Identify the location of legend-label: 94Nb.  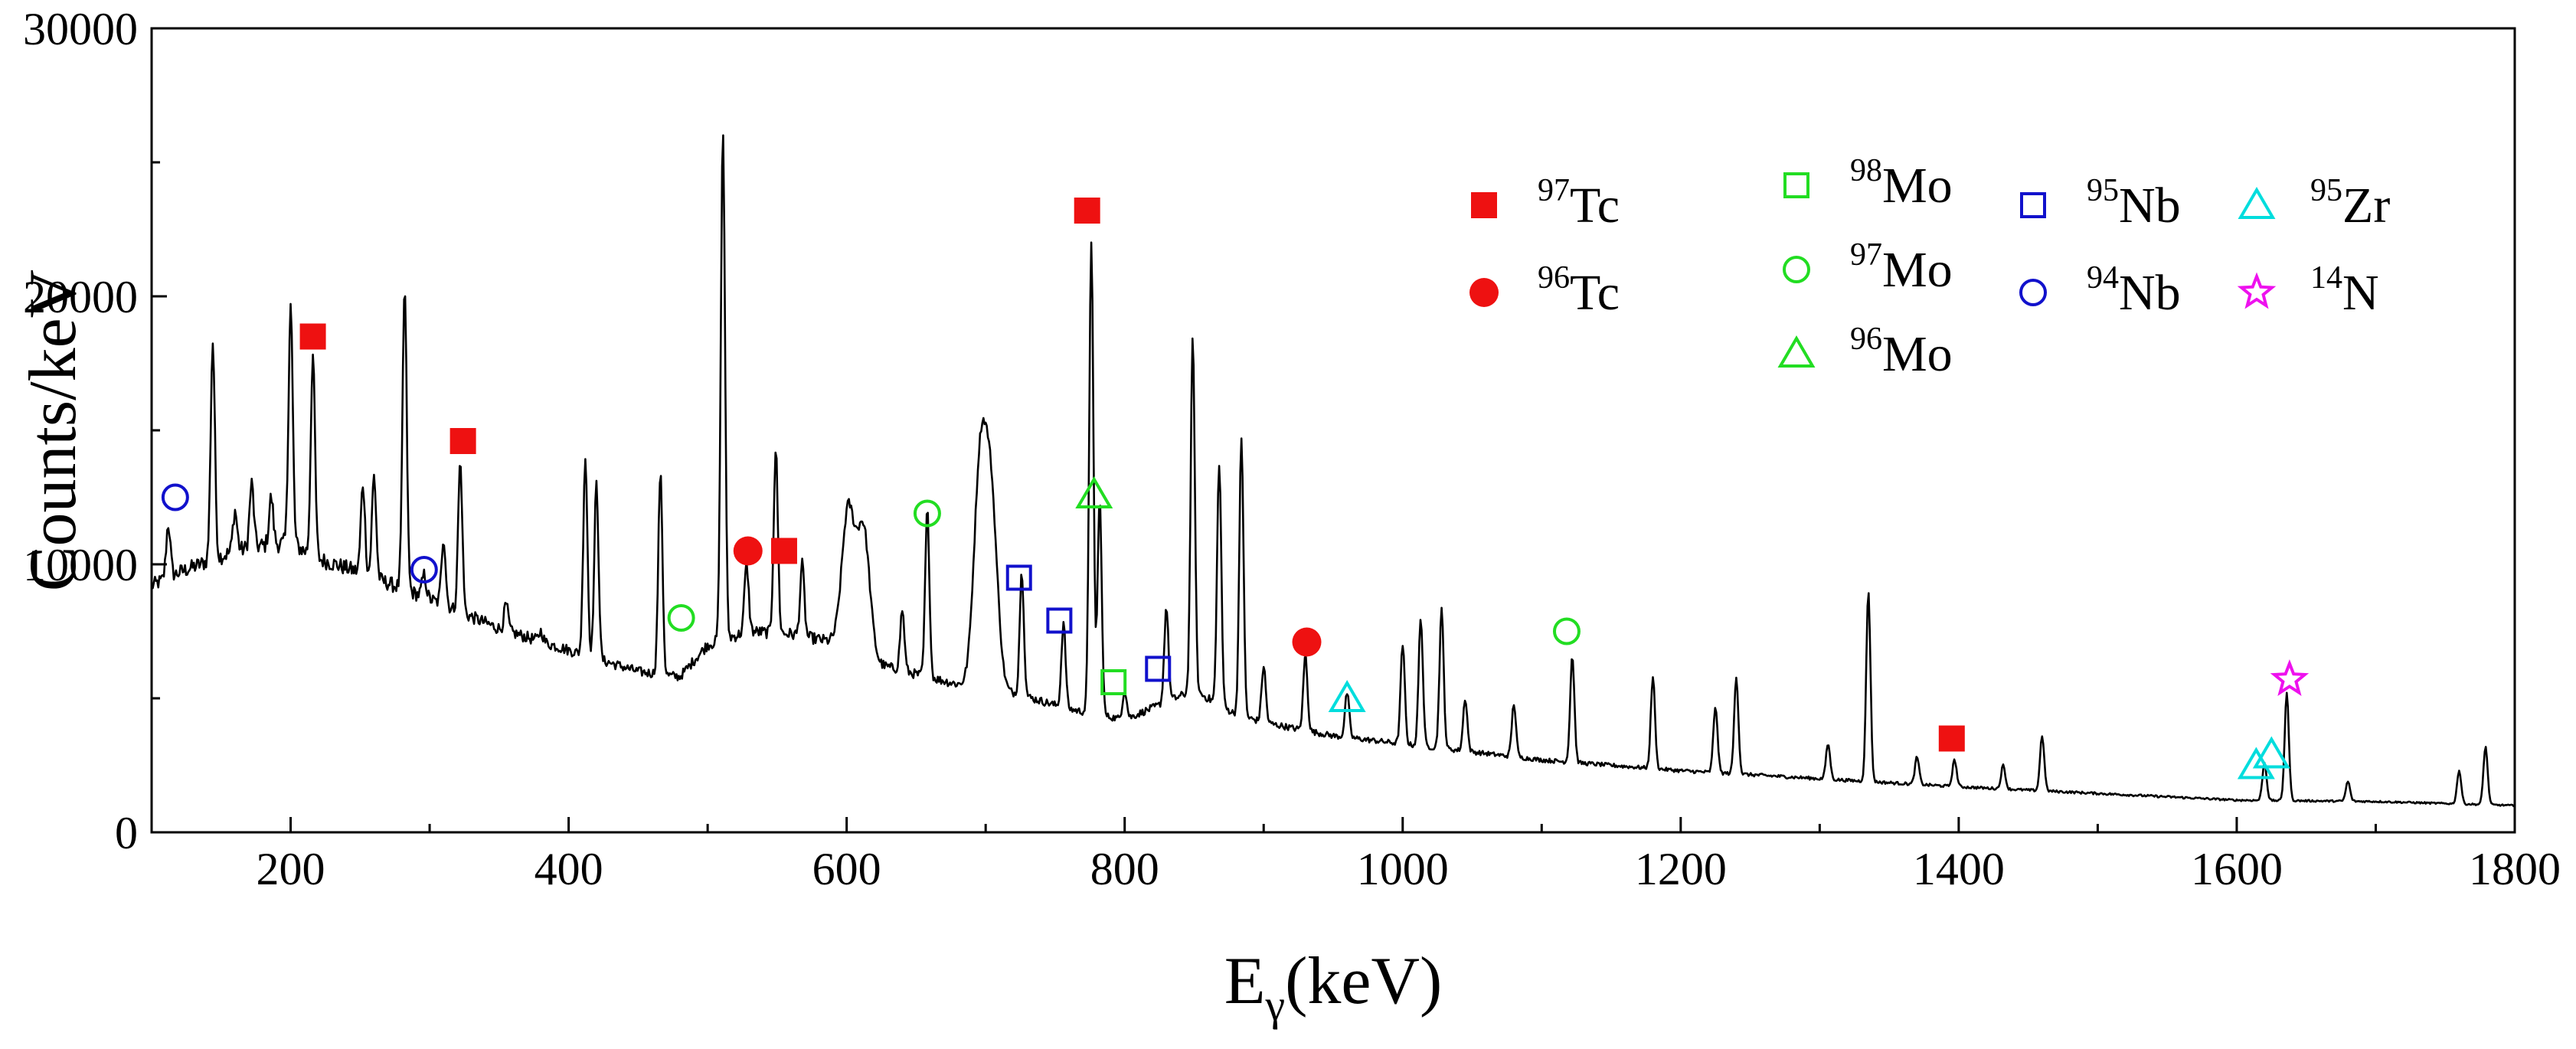
(2134, 290).